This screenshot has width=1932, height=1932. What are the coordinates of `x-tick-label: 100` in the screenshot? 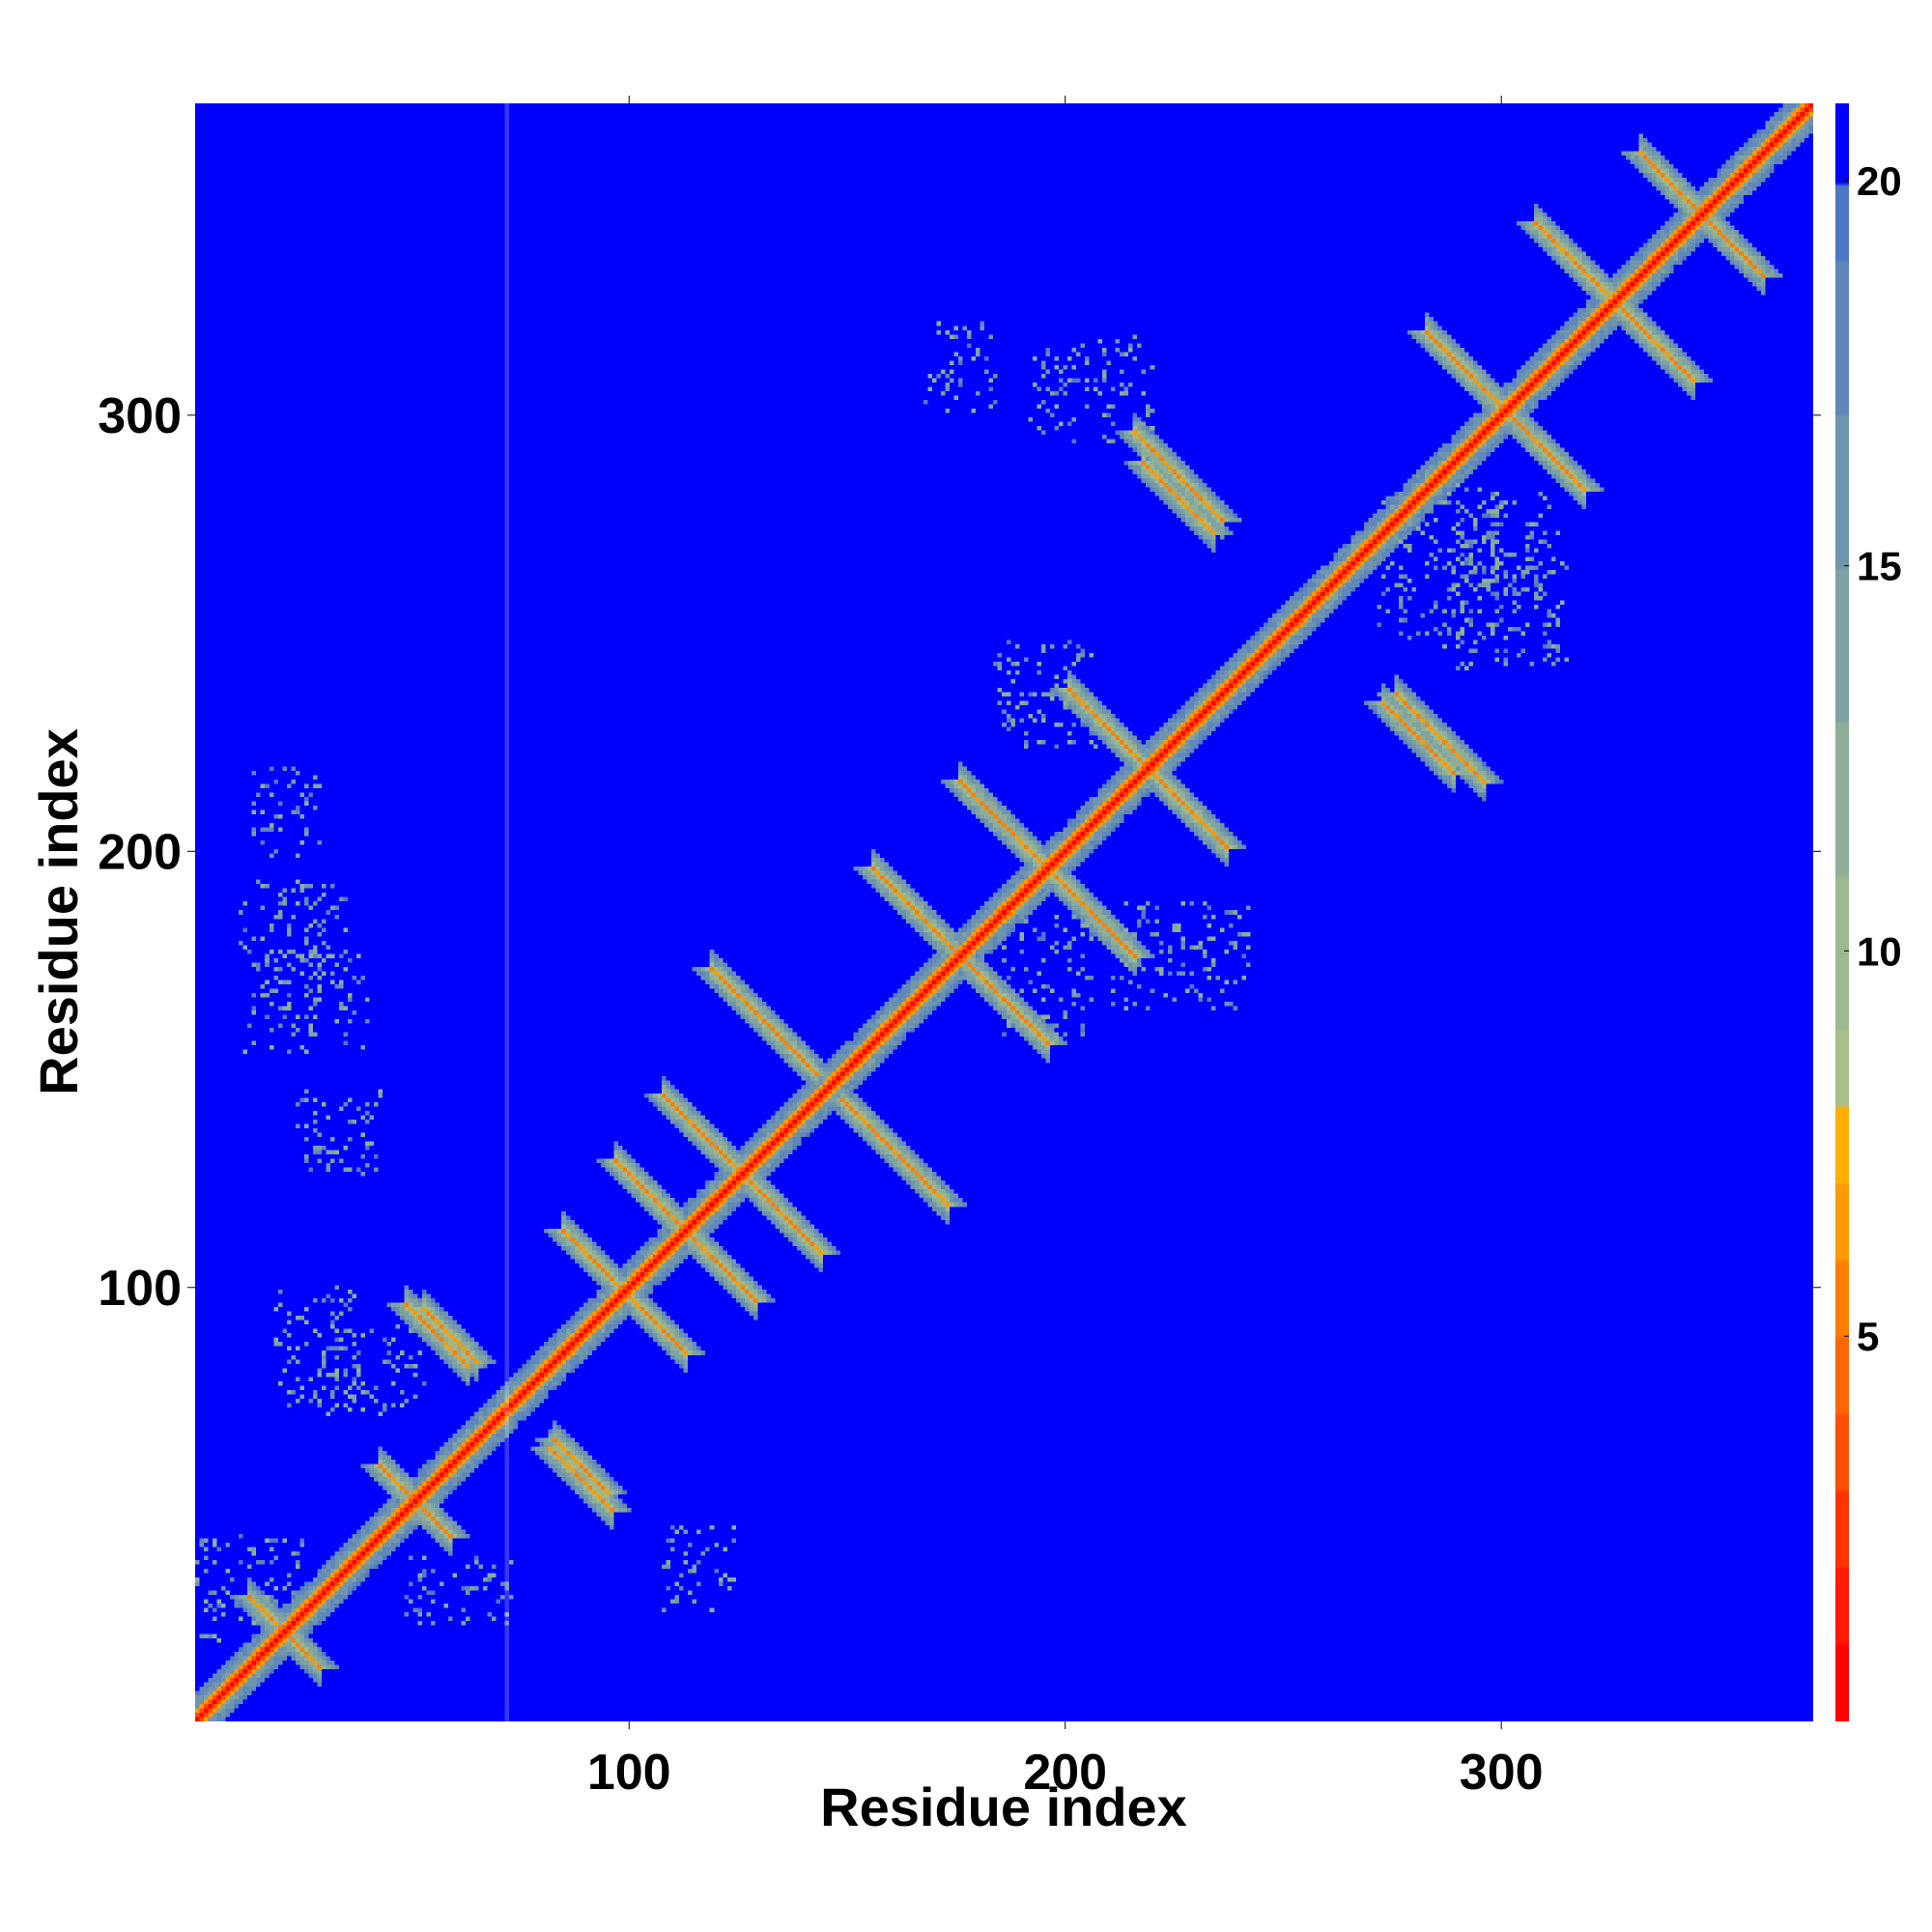 It's located at (629, 1773).